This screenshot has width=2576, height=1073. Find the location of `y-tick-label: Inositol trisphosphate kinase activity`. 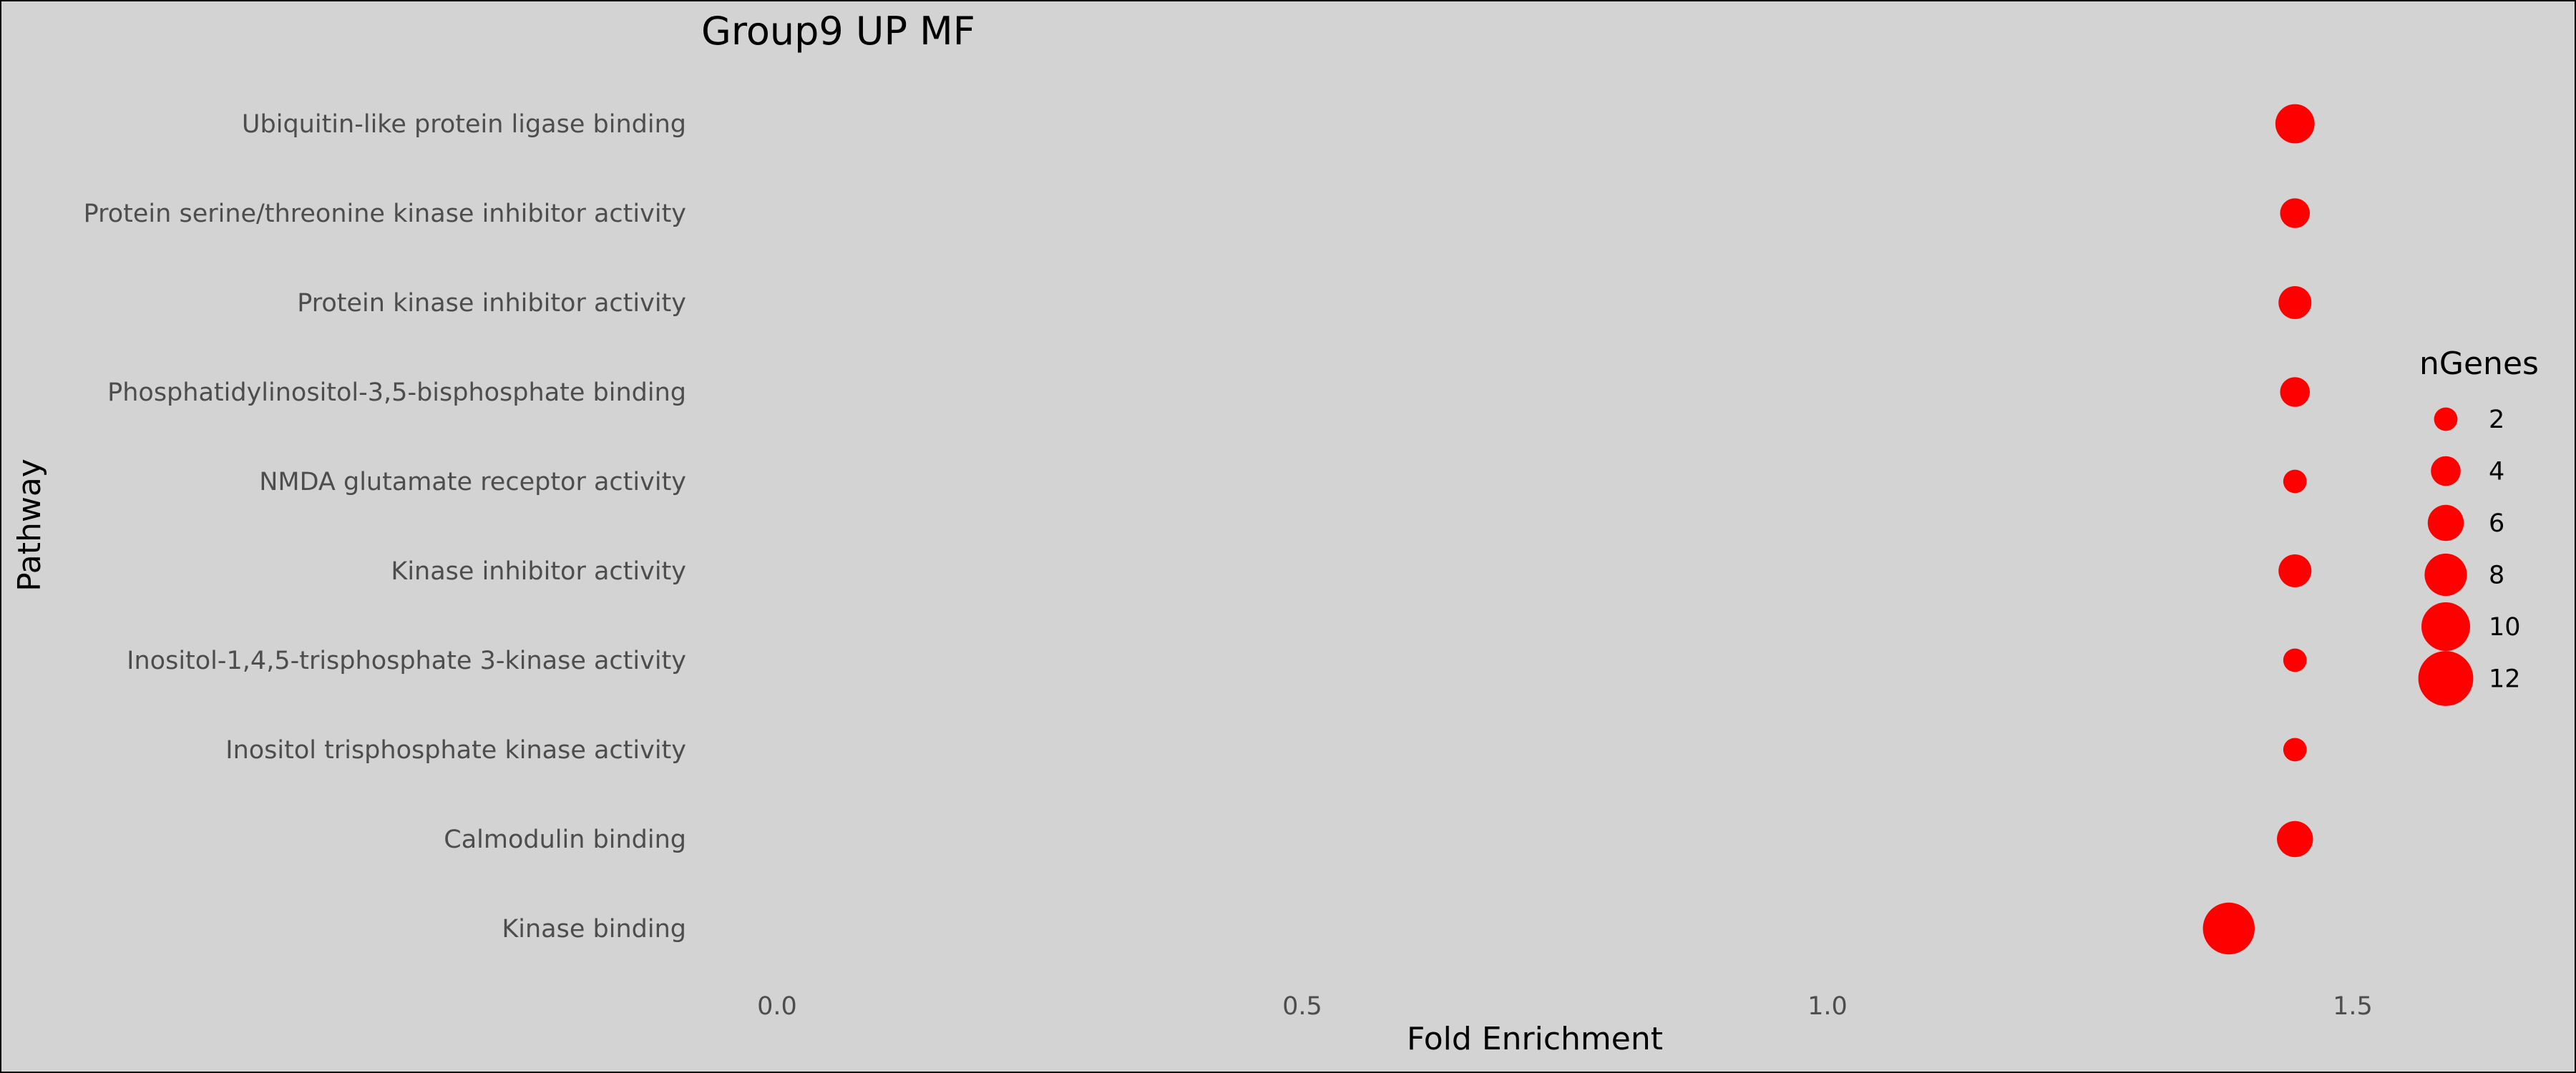

y-tick-label: Inositol trisphosphate kinase activity is located at coordinates (455, 750).